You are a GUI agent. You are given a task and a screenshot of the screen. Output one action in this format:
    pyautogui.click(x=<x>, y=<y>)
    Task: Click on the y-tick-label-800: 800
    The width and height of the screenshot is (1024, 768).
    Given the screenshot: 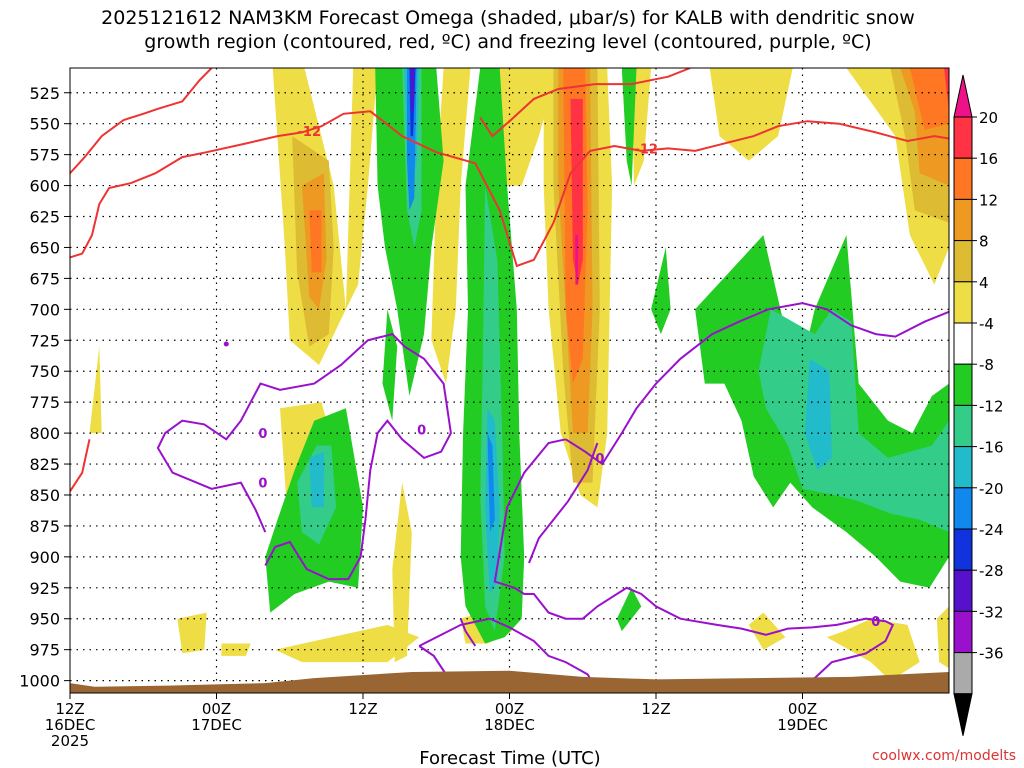 What is the action you would take?
    pyautogui.click(x=44, y=433)
    